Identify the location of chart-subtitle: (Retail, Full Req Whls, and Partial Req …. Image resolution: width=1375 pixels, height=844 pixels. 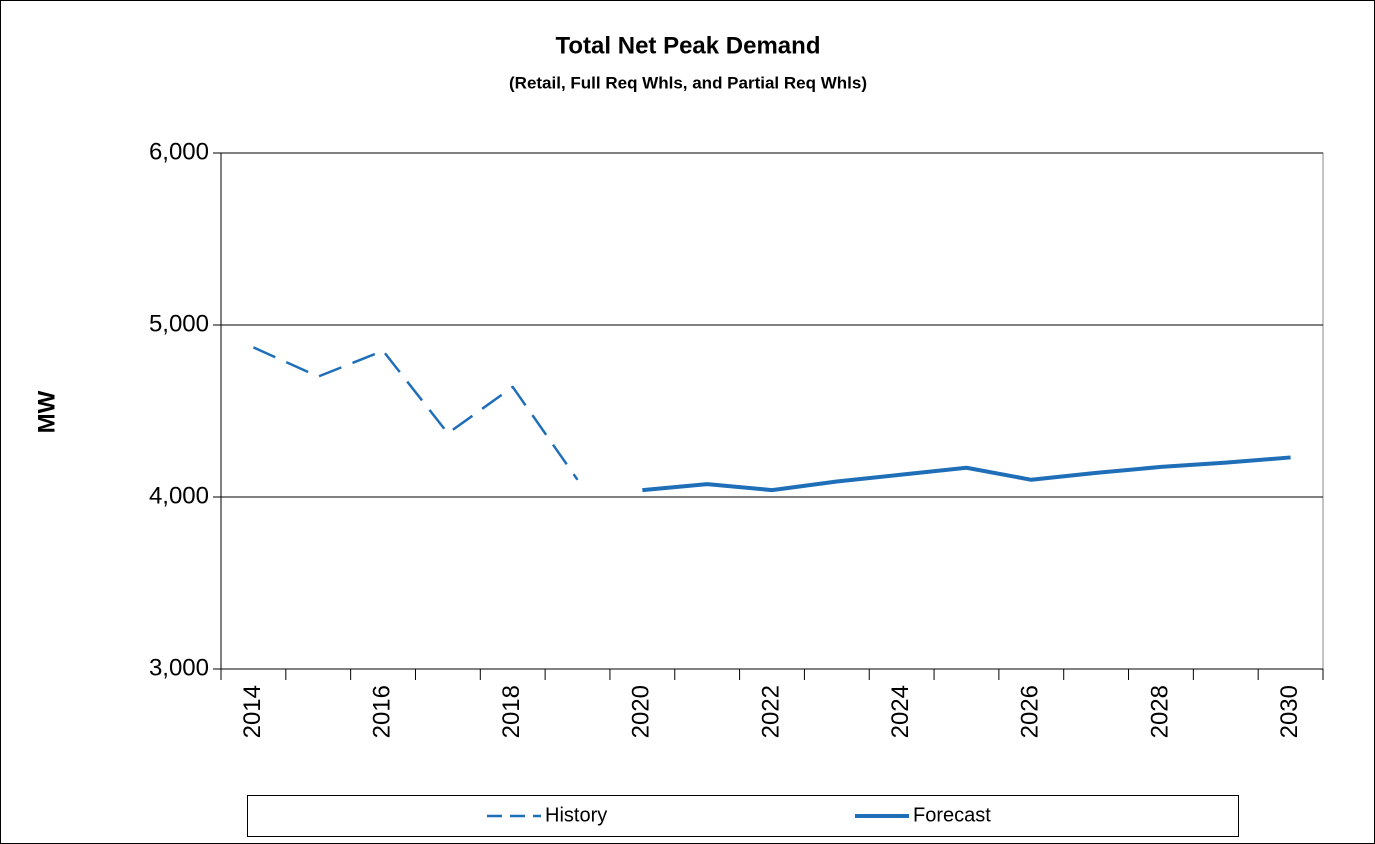
(688, 82).